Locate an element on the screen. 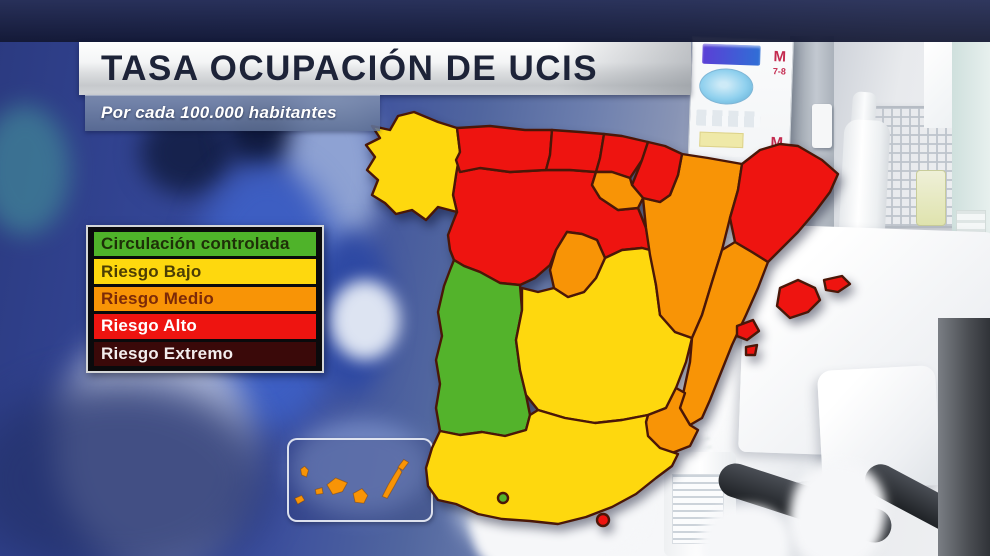 The width and height of the screenshot is (990, 556). legend-label: Riesgo Alto is located at coordinates (149, 326).